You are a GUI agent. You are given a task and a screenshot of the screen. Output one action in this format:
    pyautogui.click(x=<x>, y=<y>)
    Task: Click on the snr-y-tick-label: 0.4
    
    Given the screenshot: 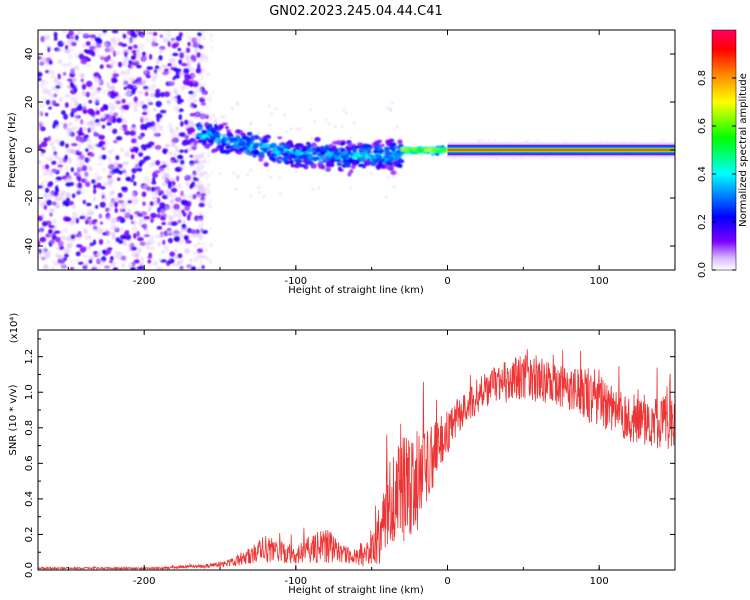 What is the action you would take?
    pyautogui.click(x=29, y=499)
    